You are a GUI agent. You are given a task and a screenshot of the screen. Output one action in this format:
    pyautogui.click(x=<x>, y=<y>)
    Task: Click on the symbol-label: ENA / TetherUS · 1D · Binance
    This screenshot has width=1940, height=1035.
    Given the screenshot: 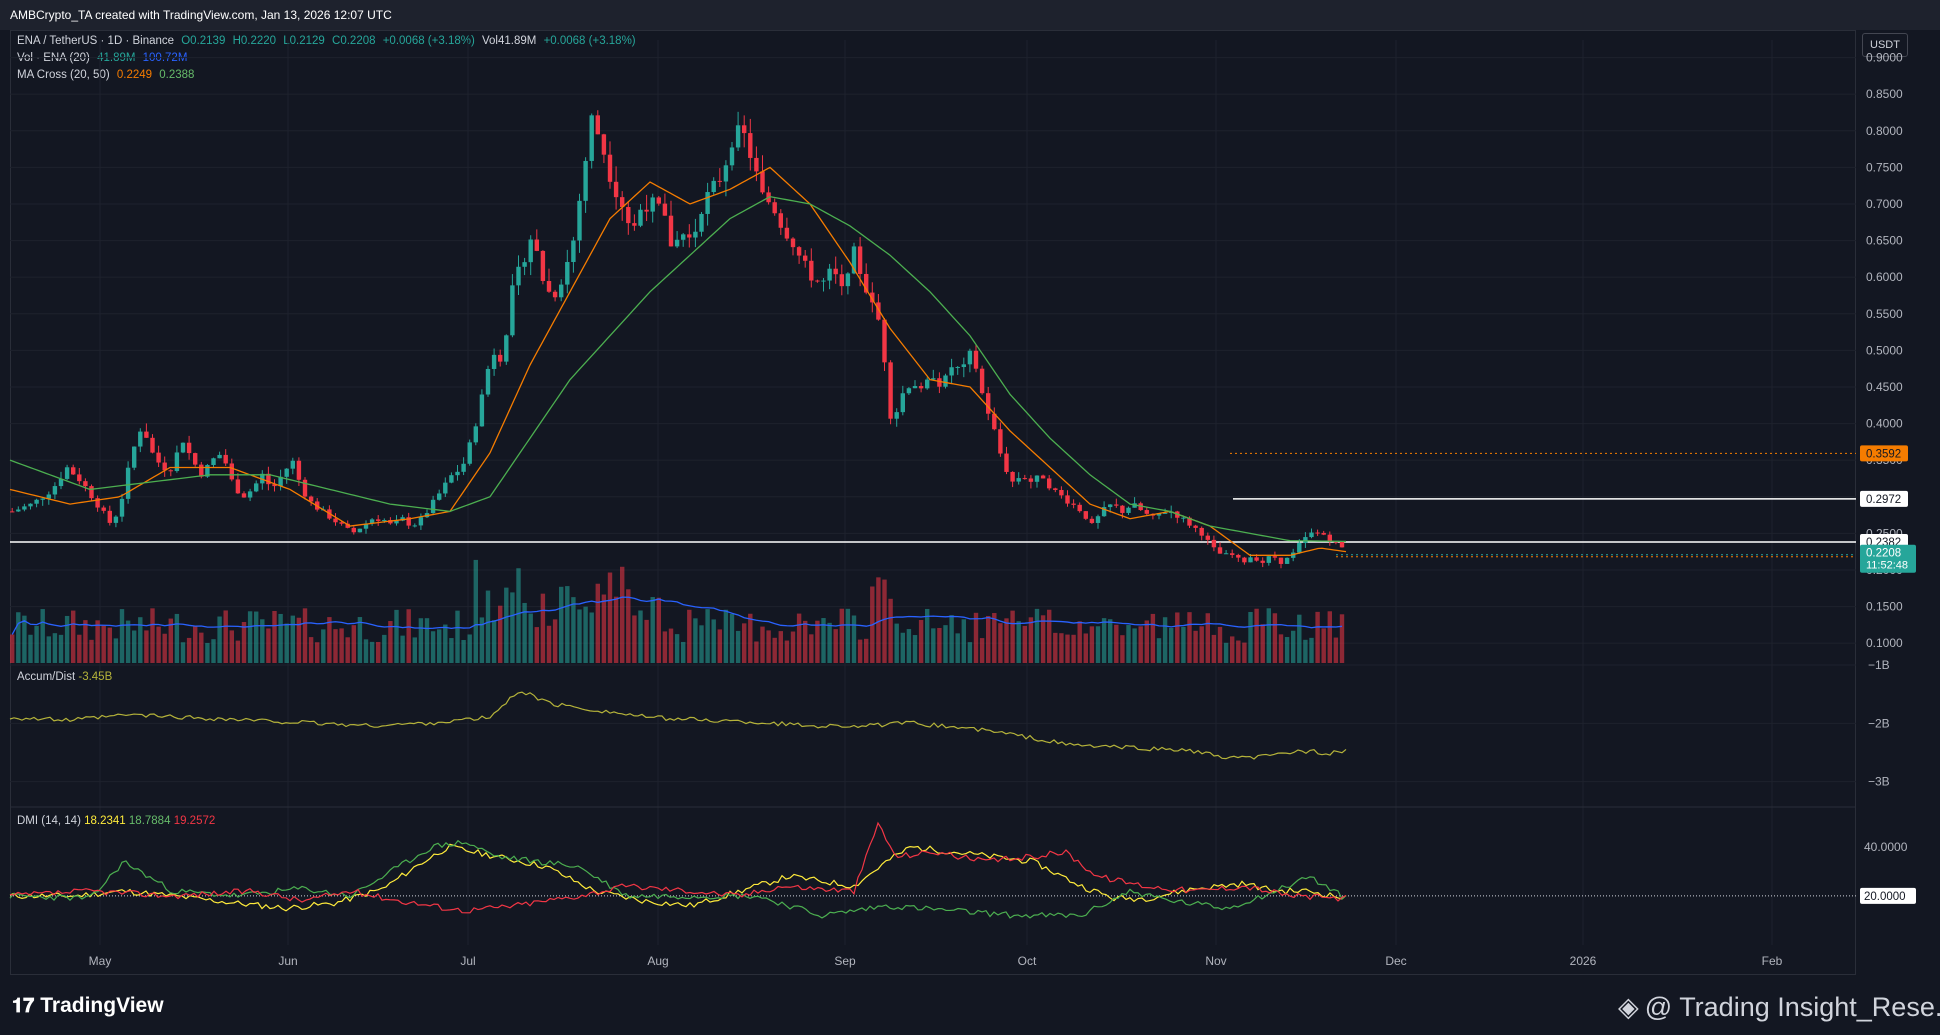 What is the action you would take?
    pyautogui.click(x=96, y=41)
    